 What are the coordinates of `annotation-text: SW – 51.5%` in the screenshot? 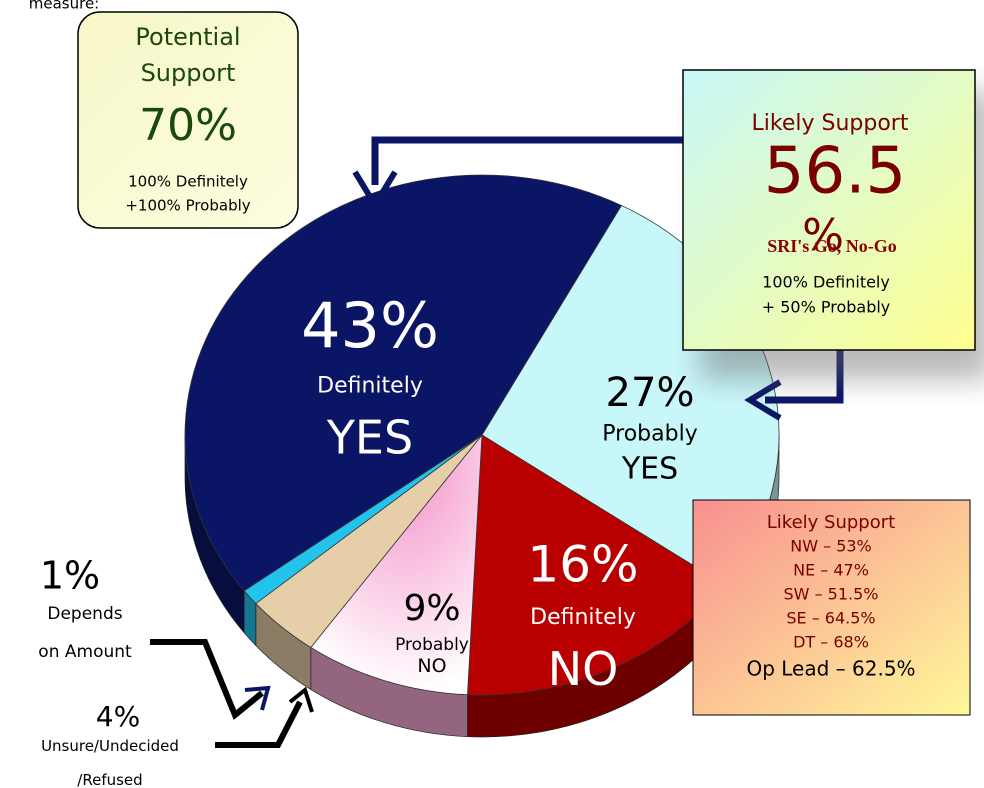 It's located at (831, 594).